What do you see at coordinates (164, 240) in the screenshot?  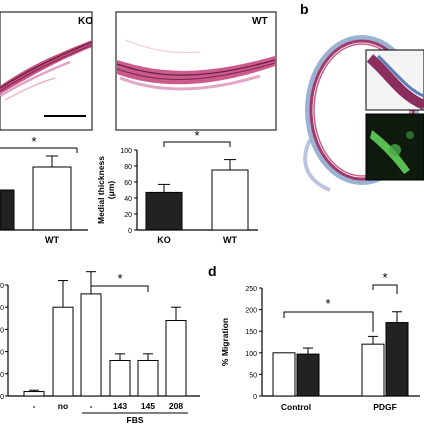 I see `x-tick-label: KO` at bounding box center [164, 240].